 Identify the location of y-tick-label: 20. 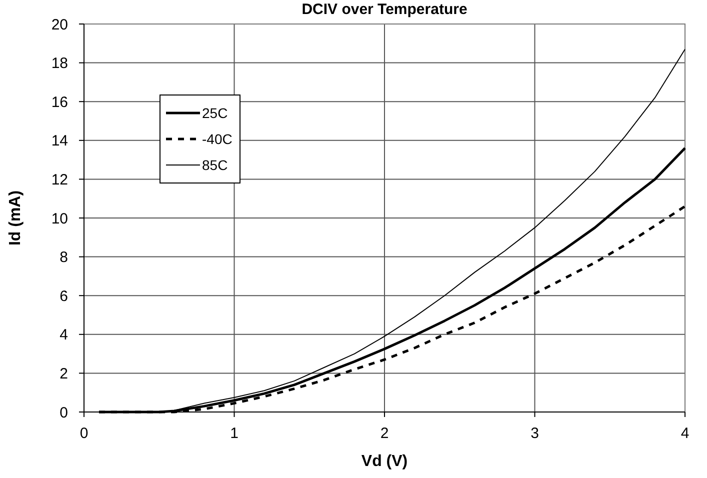
(59, 25).